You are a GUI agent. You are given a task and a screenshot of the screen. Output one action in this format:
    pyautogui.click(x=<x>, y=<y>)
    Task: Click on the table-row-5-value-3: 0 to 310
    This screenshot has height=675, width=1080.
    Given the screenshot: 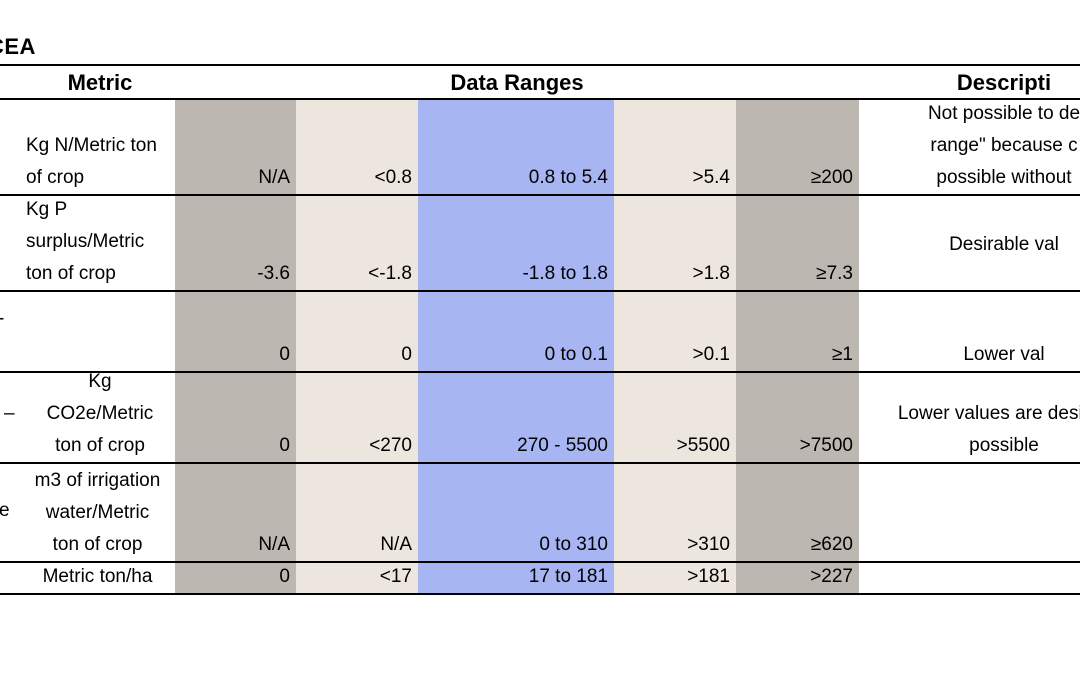 What is the action you would take?
    pyautogui.click(x=573, y=544)
    